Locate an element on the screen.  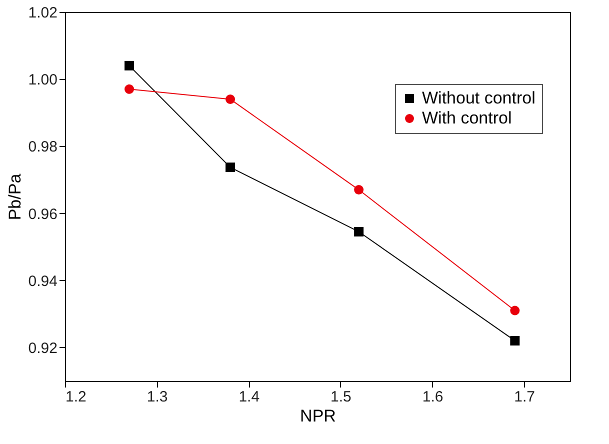
y-tick-label: 0.94 is located at coordinates (43, 281).